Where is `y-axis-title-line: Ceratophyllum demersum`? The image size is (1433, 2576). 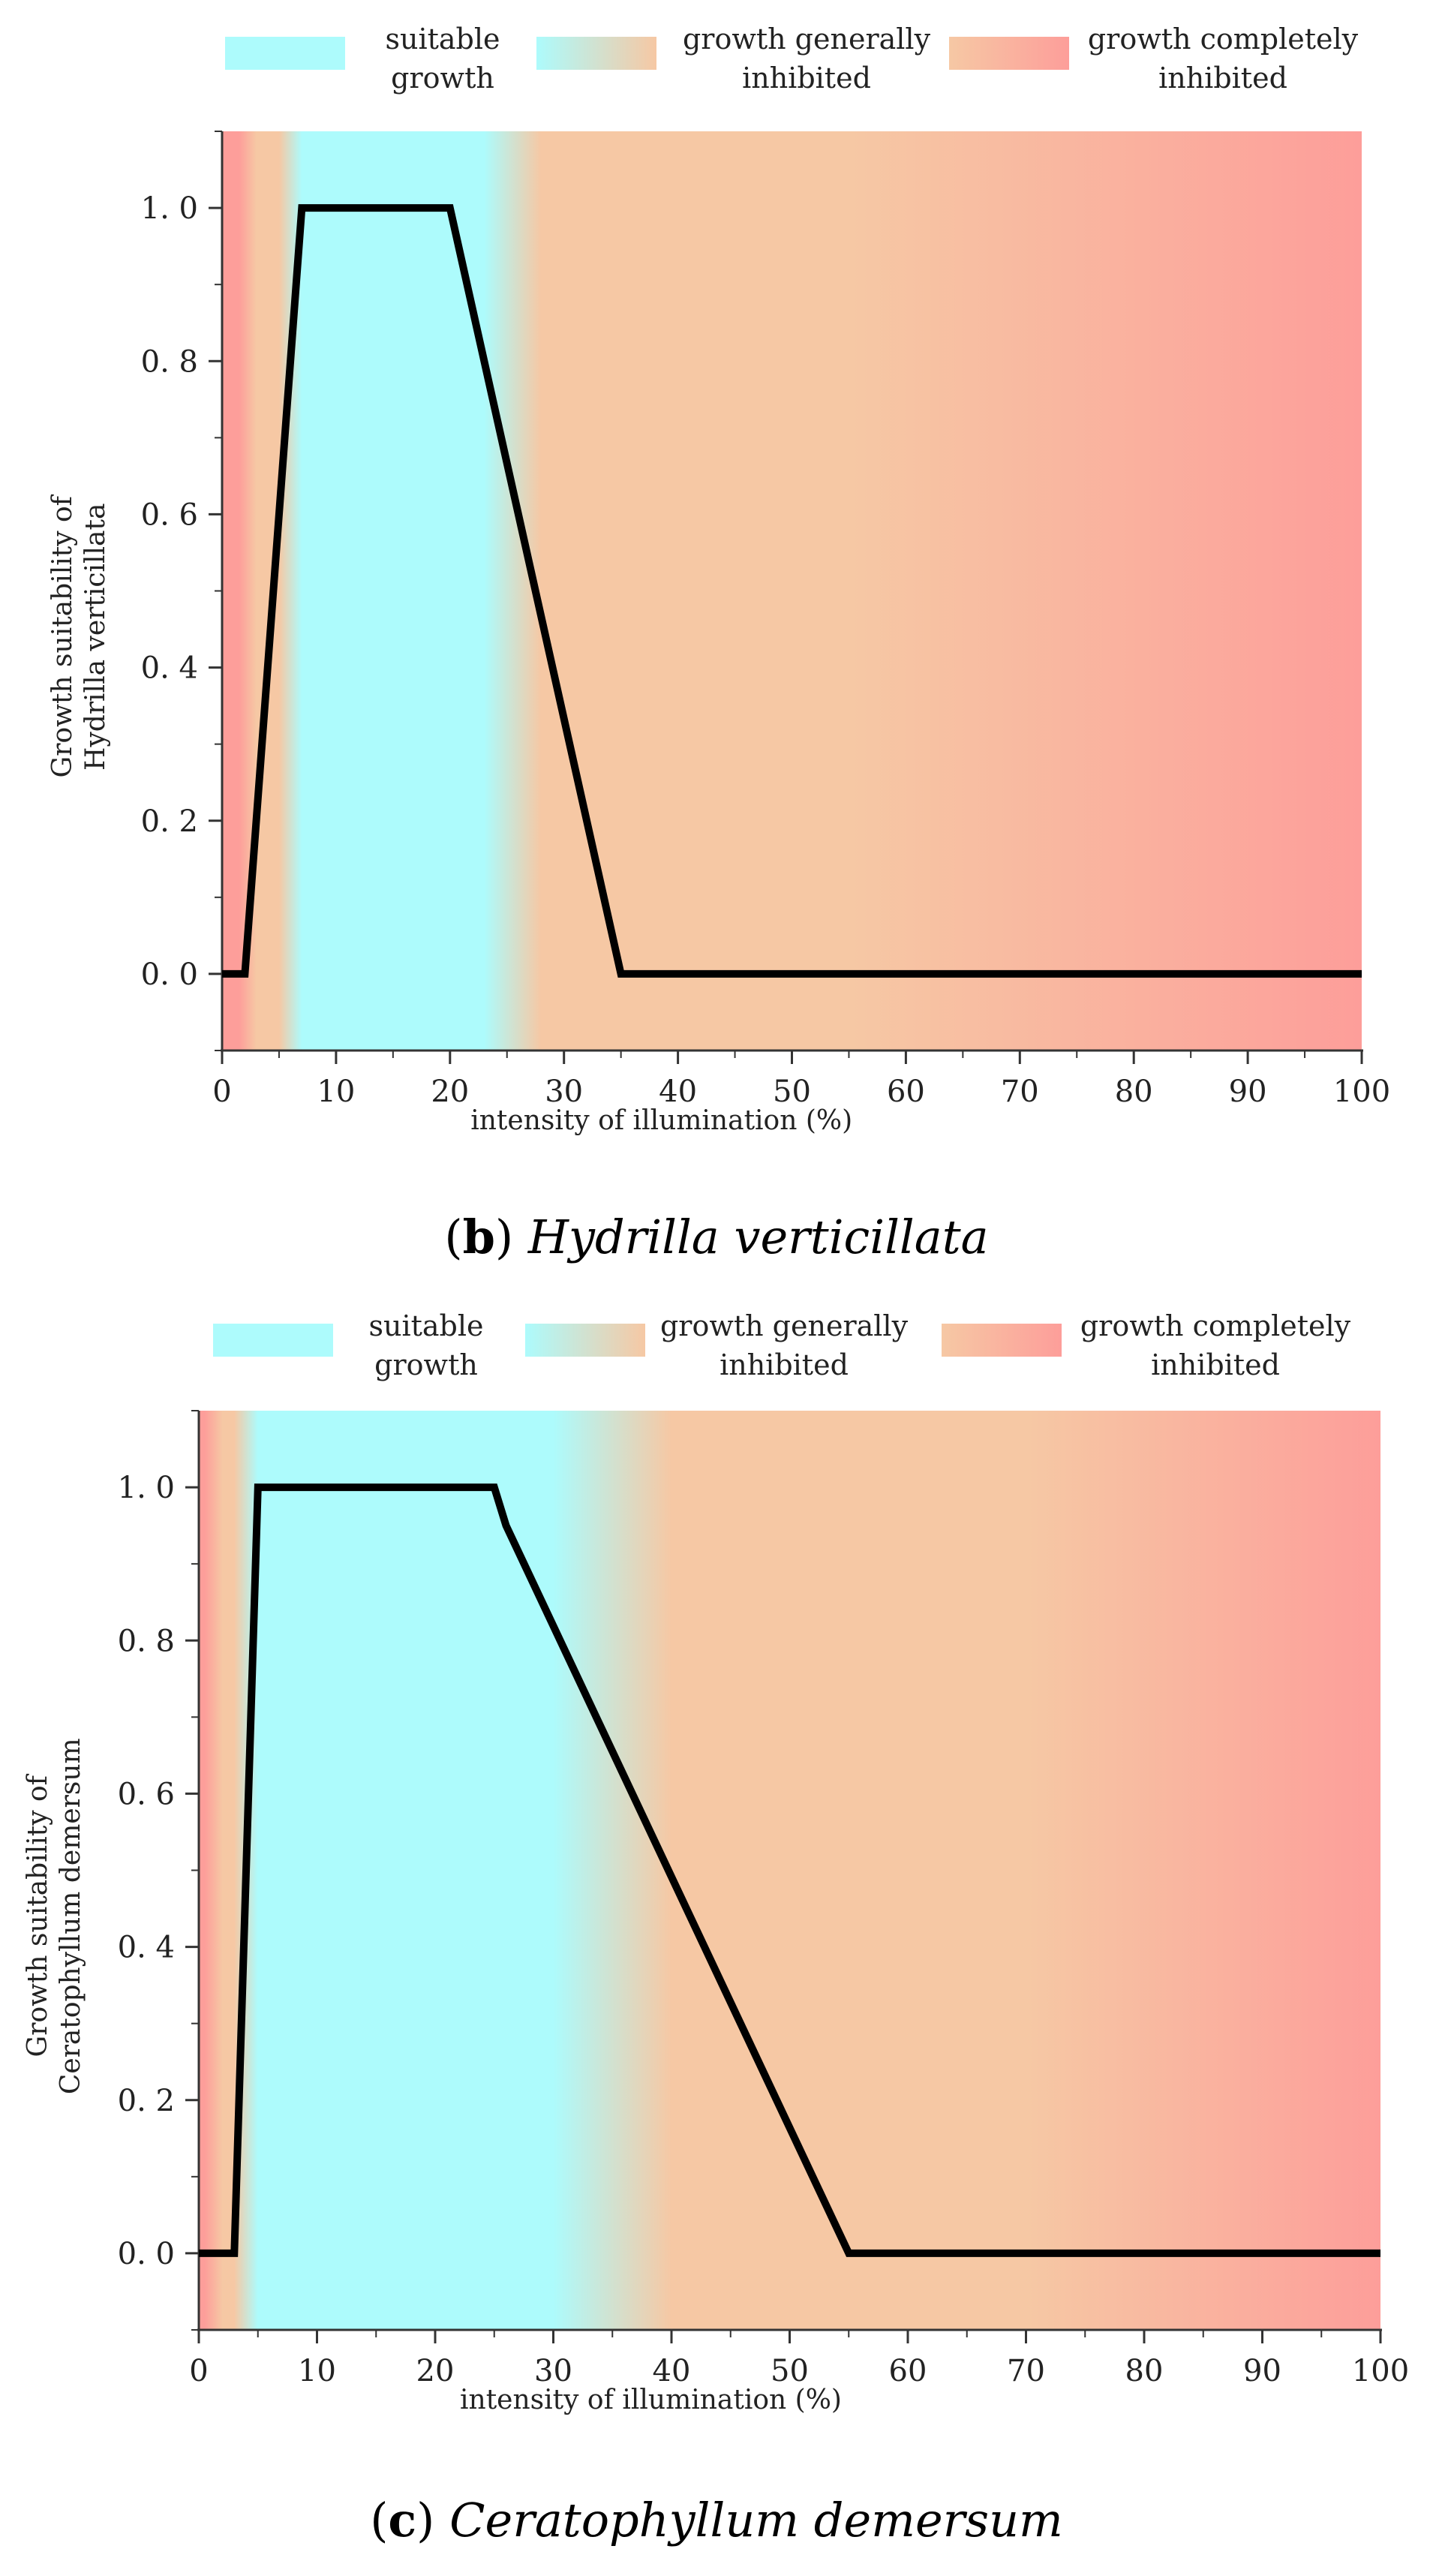 y-axis-title-line: Ceratophyllum demersum is located at coordinates (71, 1916).